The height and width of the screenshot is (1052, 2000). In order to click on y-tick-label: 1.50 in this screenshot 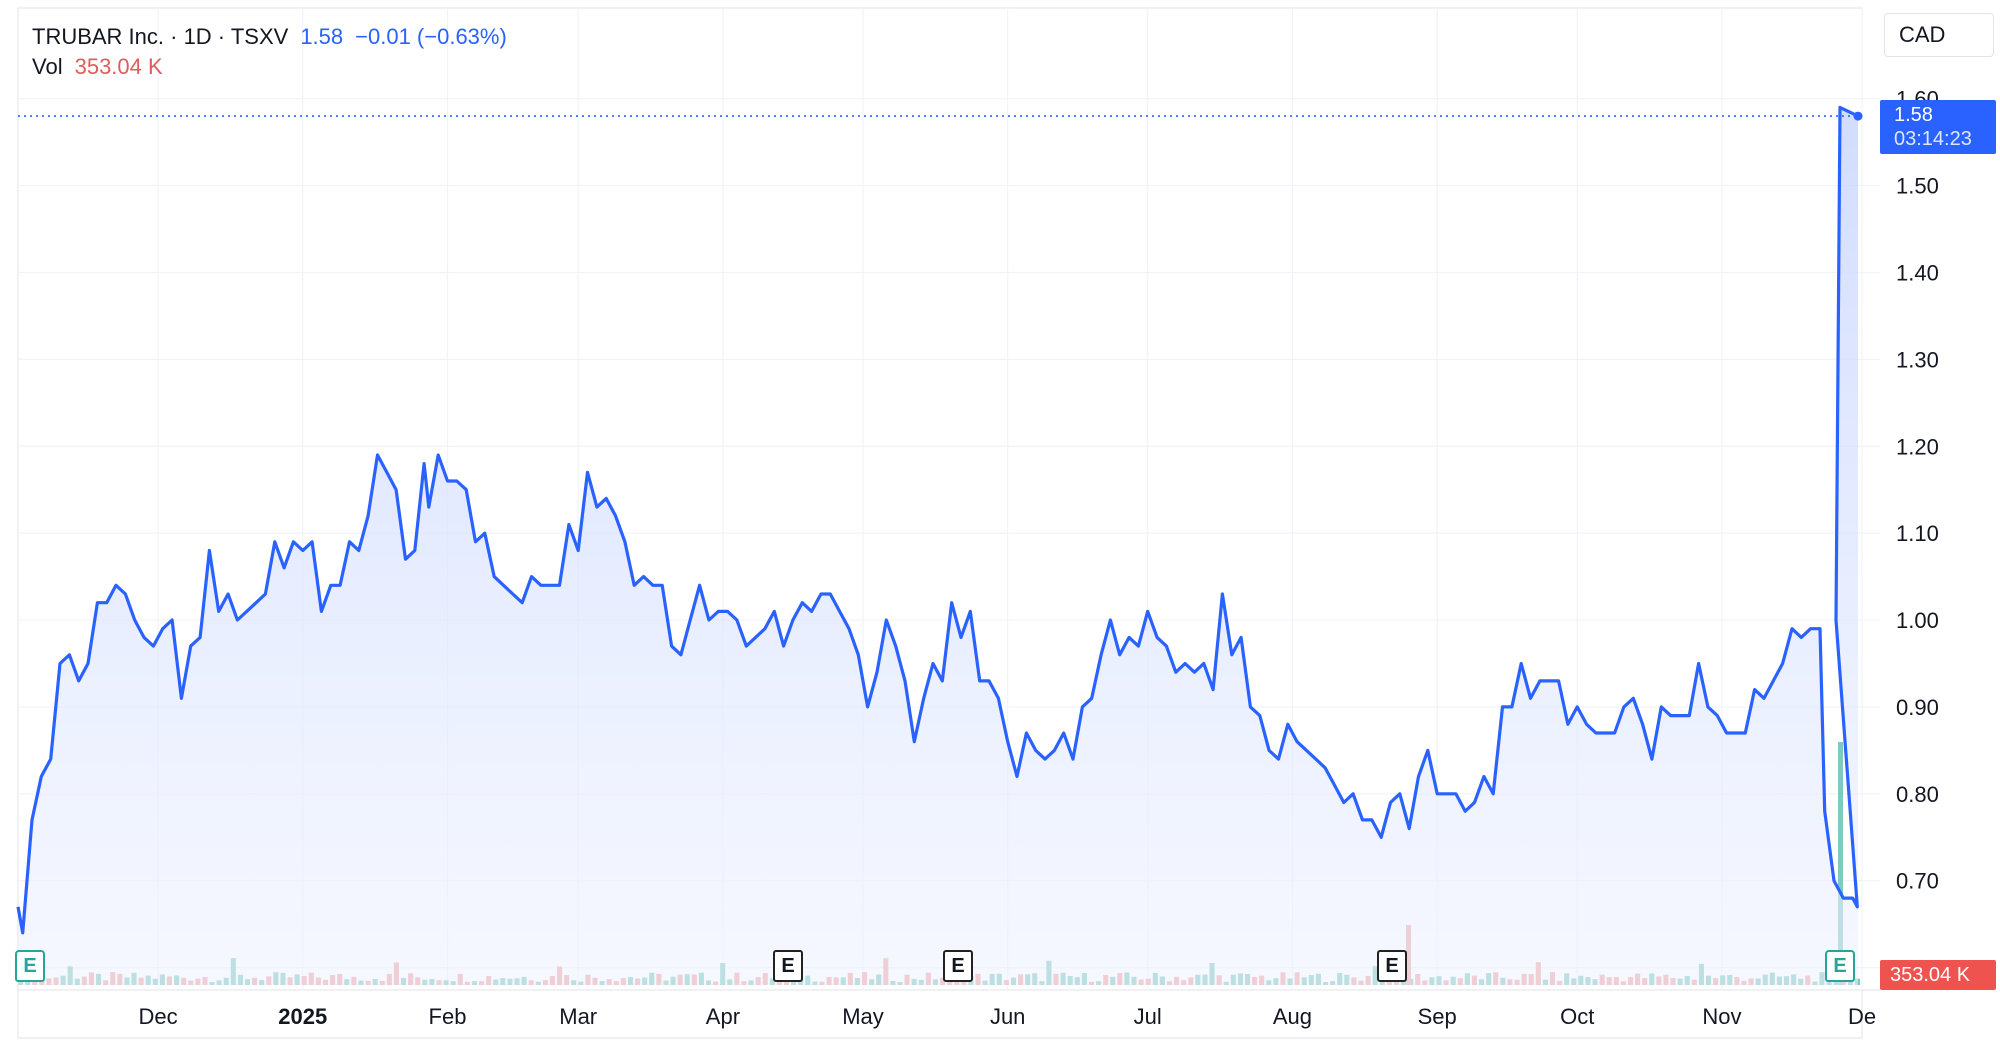, I will do `click(1917, 186)`.